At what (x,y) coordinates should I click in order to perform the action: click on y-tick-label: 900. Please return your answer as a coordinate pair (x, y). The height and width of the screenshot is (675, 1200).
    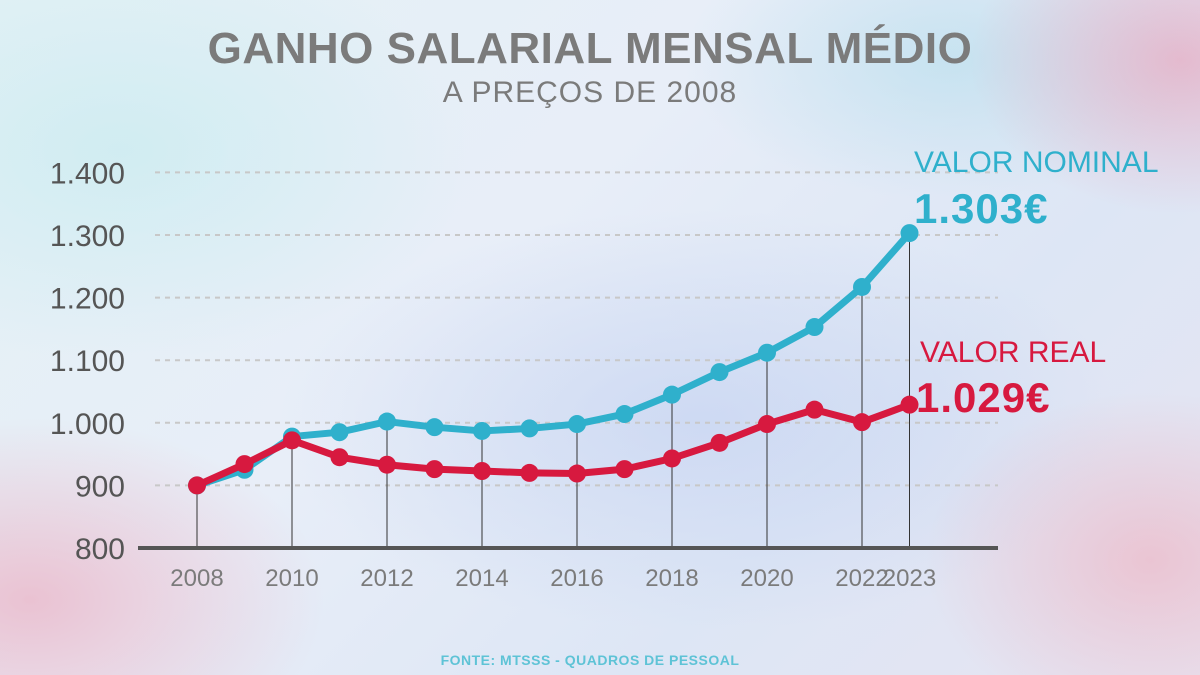
    Looking at the image, I should click on (100, 486).